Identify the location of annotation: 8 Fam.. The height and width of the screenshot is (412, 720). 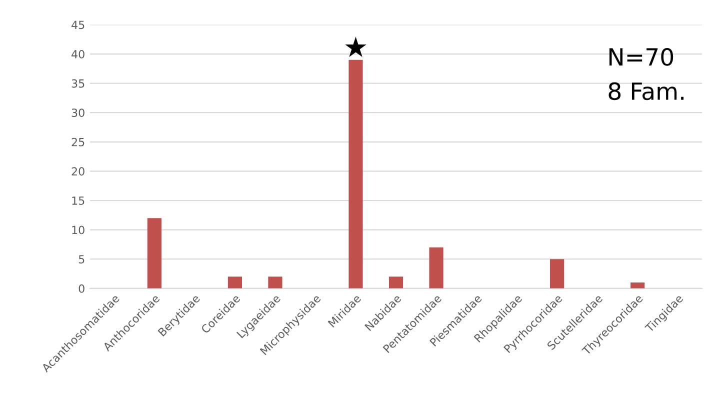
(646, 91).